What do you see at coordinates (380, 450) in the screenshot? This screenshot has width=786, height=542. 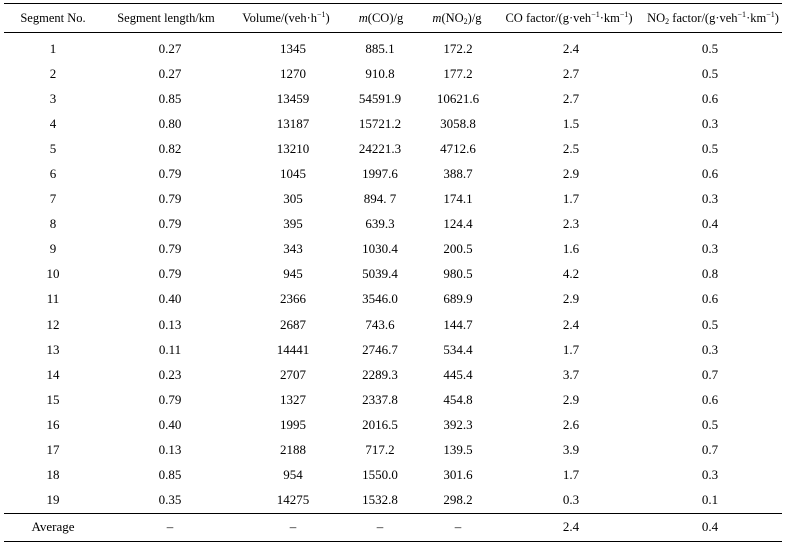 I see `cell-co-mass: 717.2` at bounding box center [380, 450].